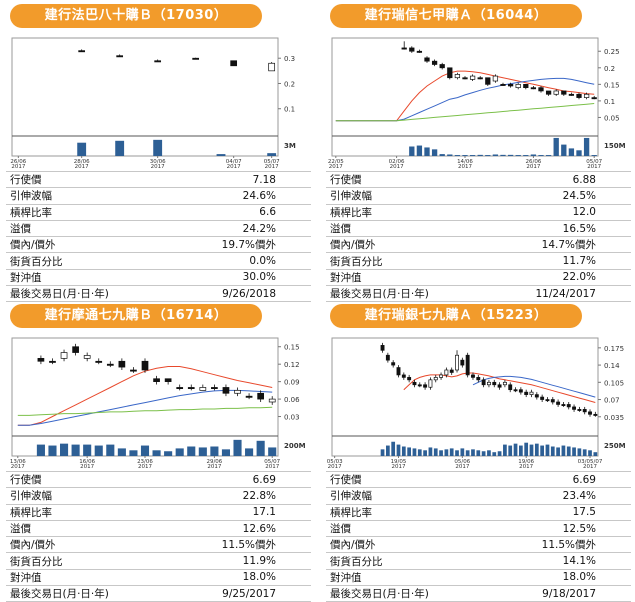  Describe the element at coordinates (158, 278) in the screenshot. I see `table-row: 對沖值 30.0%` at that location.